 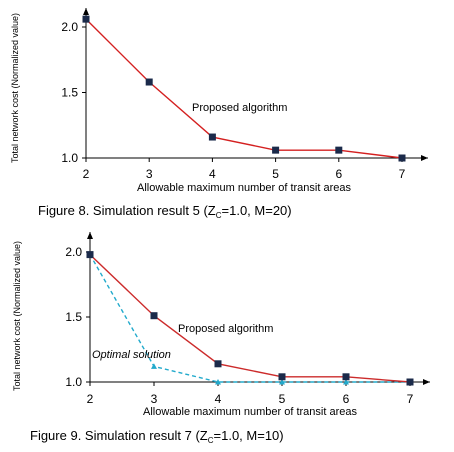 What do you see at coordinates (131, 355) in the screenshot?
I see `annotation-2: Optimal solution` at bounding box center [131, 355].